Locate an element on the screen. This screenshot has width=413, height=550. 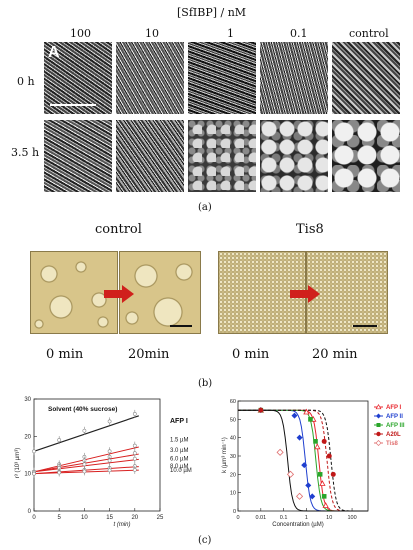
droplet-image-tis8-20min is located at coordinates (347, 292).